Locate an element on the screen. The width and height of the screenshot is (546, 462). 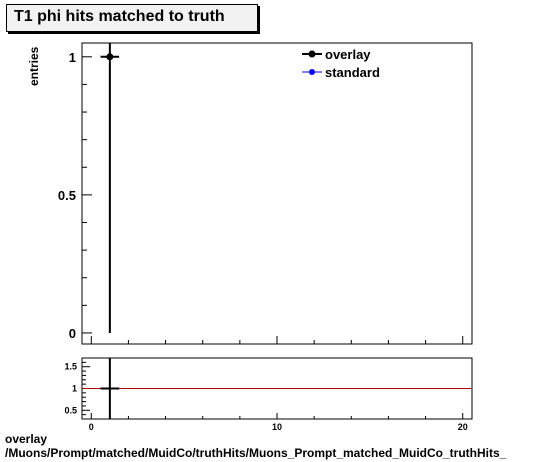
ratio-plot: 0.5 1 1.5 0 10 20 is located at coordinates (268, 394).